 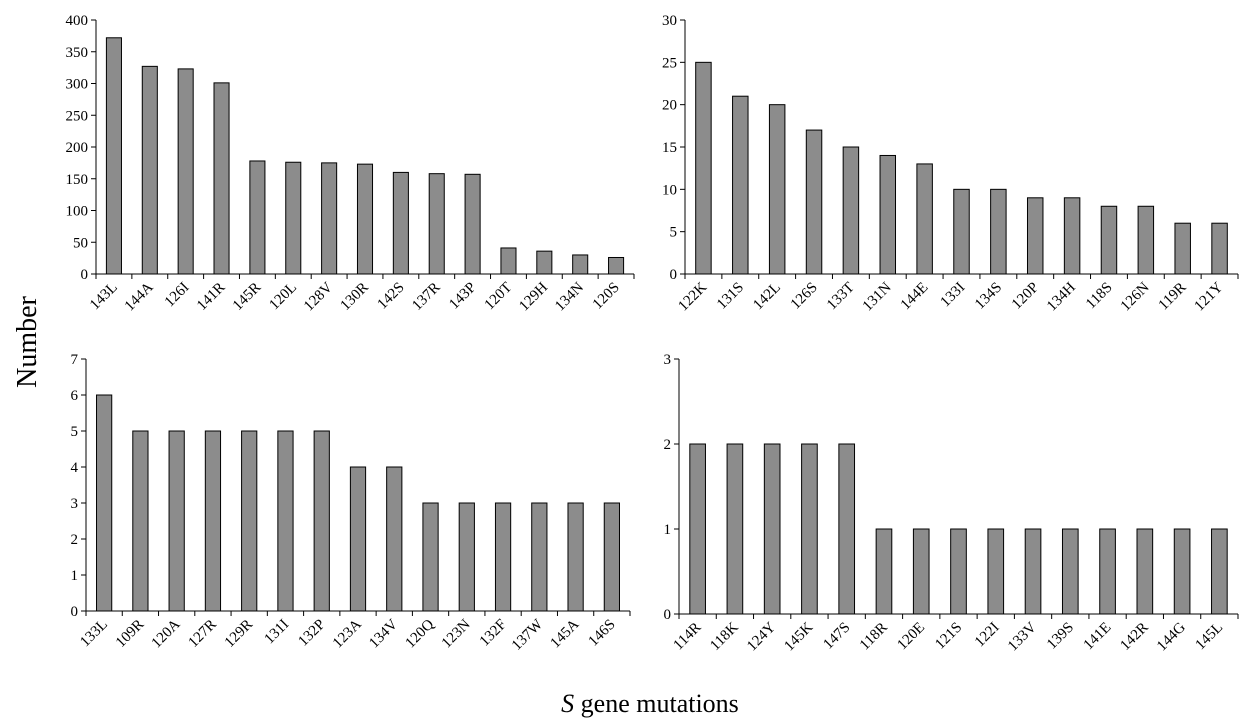 What do you see at coordinates (365, 219) in the screenshot?
I see `tl-bar-130R` at bounding box center [365, 219].